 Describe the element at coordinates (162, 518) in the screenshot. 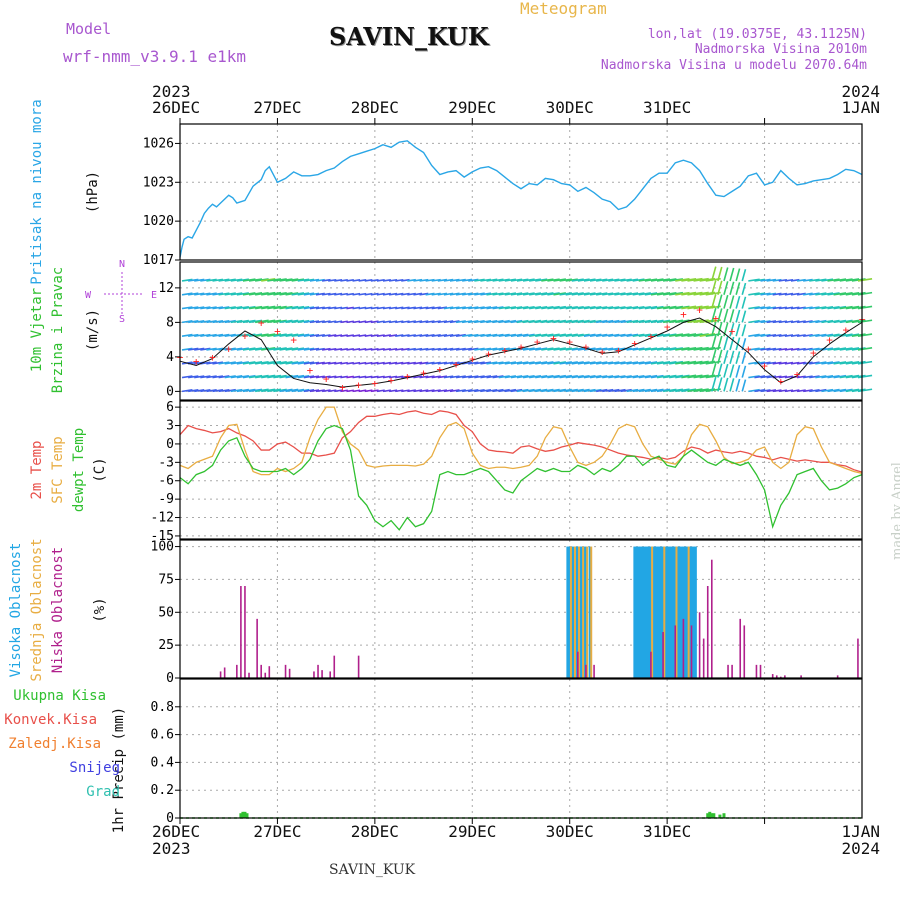

I see `temperature-ytick-label: -12` at that location.